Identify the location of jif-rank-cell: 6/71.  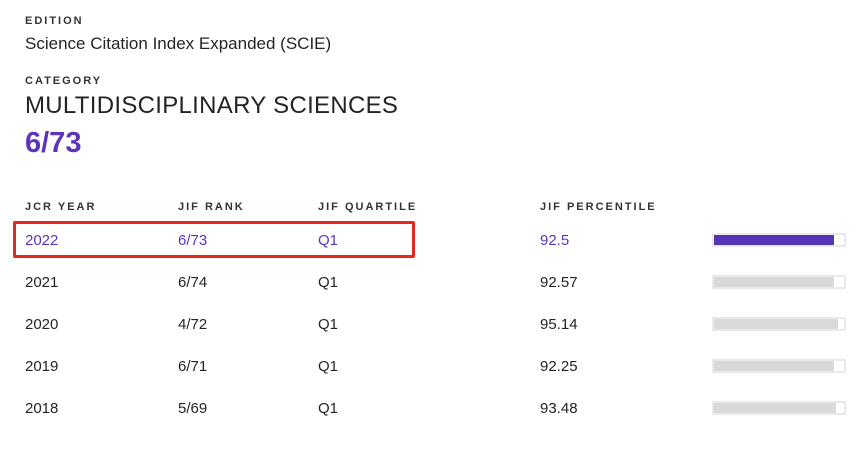
(193, 366).